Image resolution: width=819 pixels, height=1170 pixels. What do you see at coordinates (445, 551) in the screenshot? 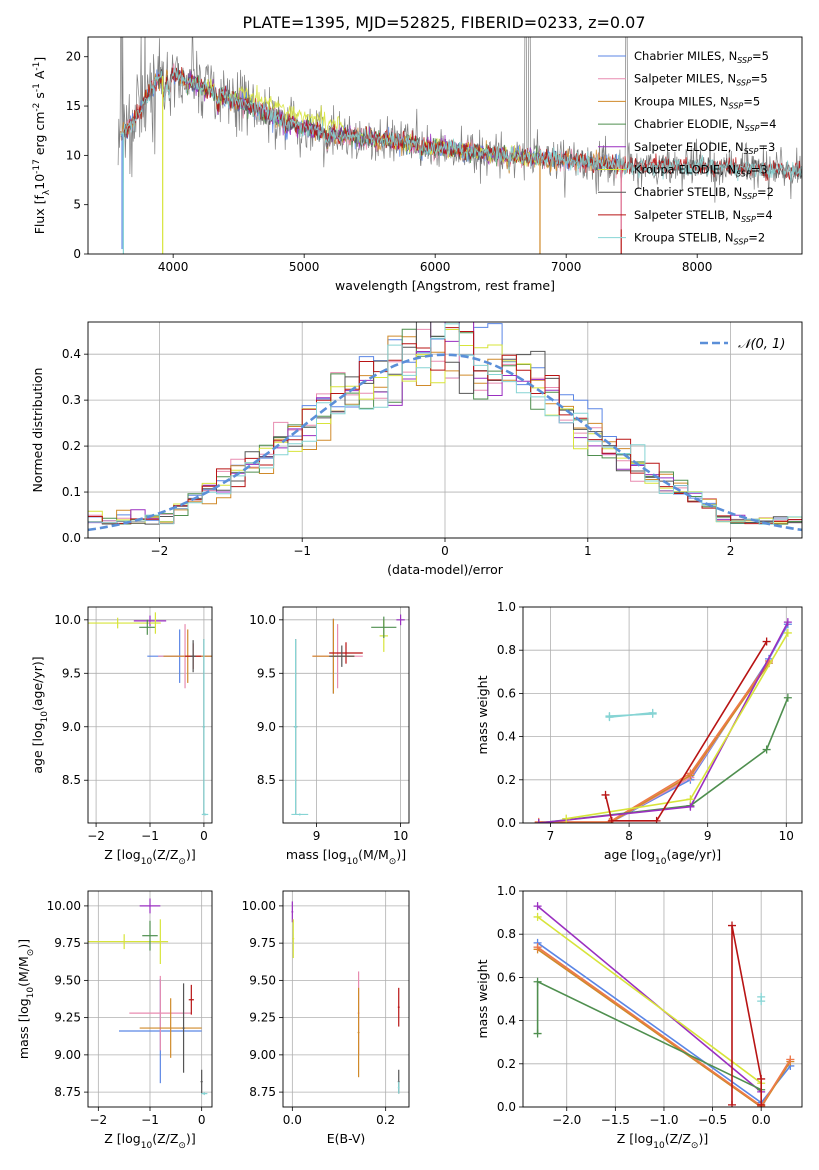
I see `residuals-xtick-label: 0` at bounding box center [445, 551].